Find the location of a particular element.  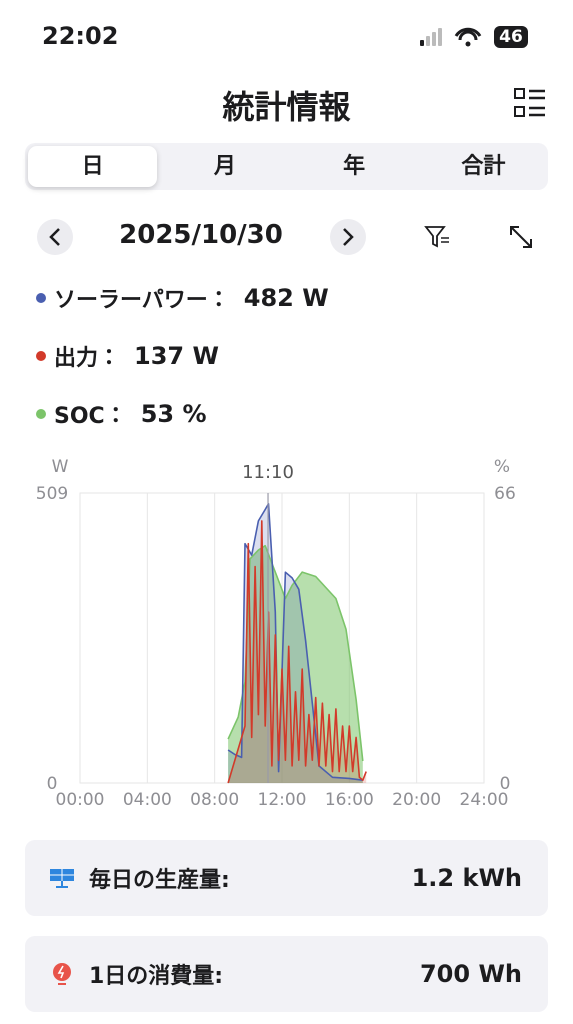

summary-label: 1日の消費量: is located at coordinates (156, 976).